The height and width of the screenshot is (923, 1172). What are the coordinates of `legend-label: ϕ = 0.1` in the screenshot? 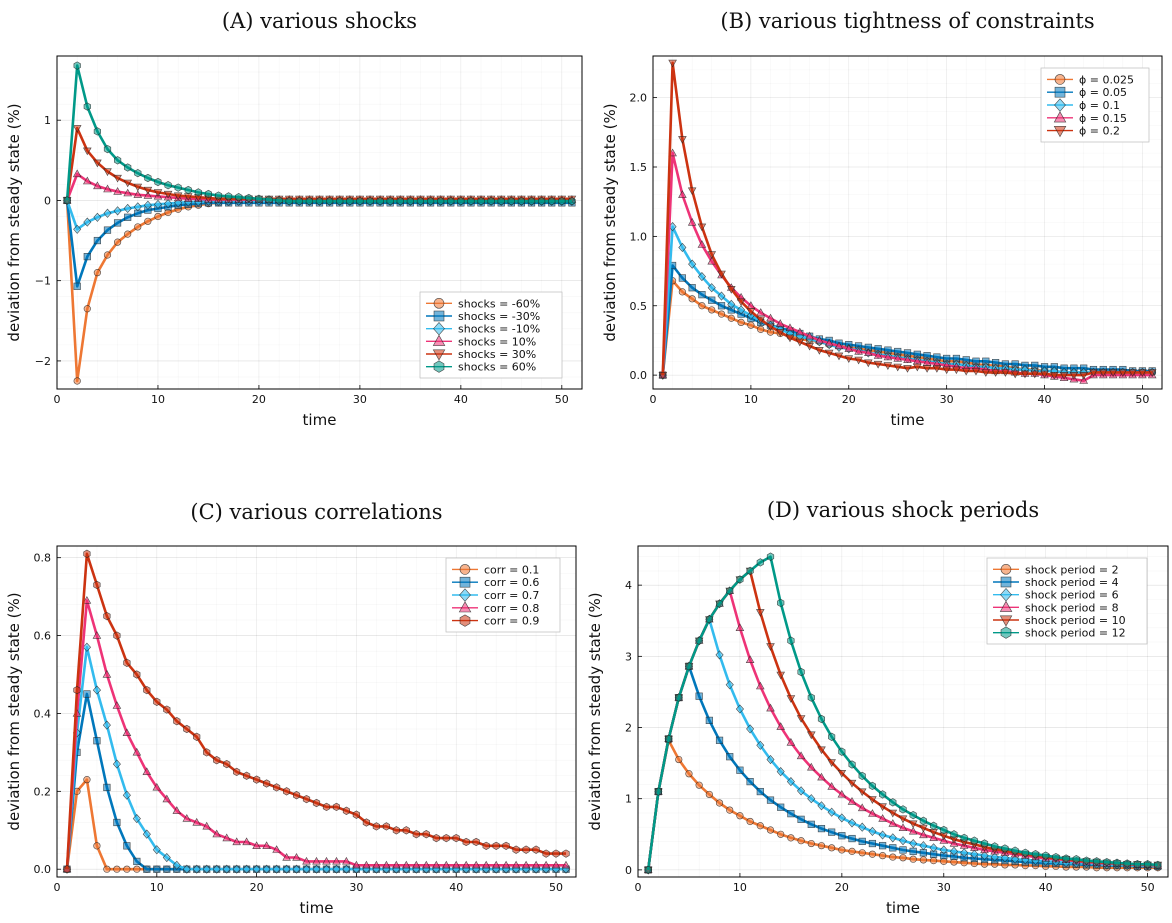 It's located at (1099, 105).